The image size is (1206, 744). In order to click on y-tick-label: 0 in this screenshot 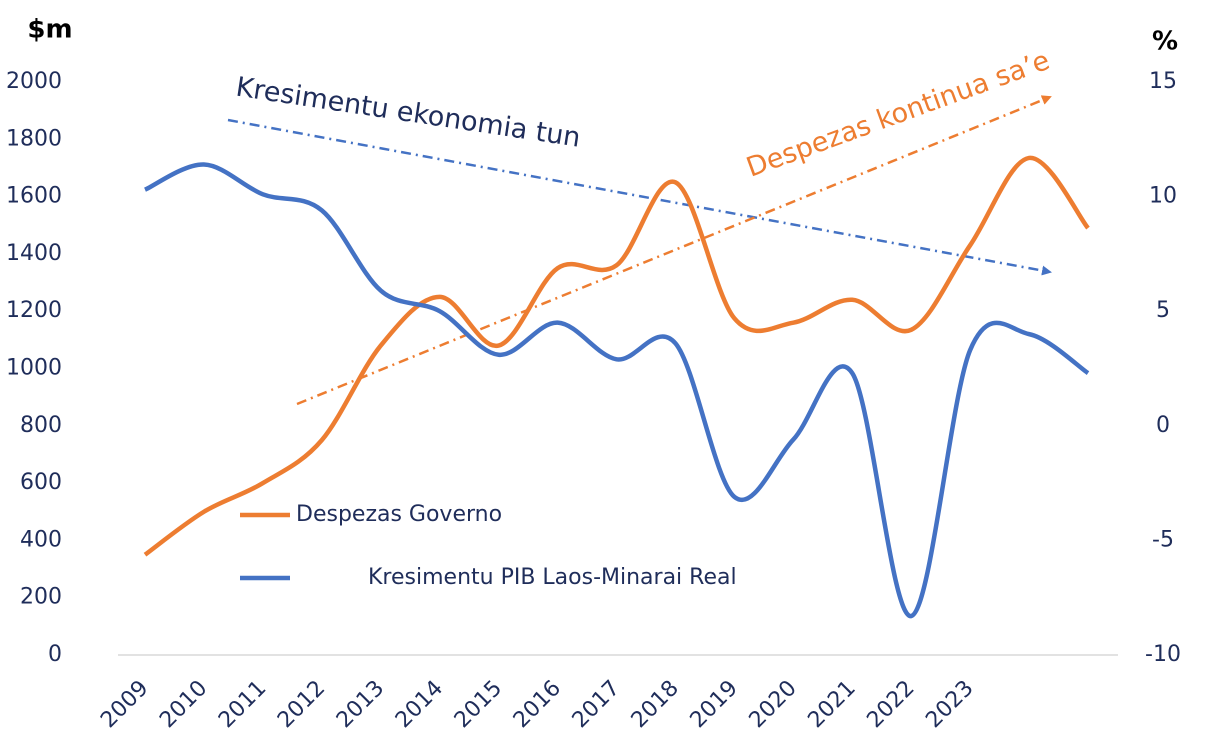, I will do `click(55, 654)`.